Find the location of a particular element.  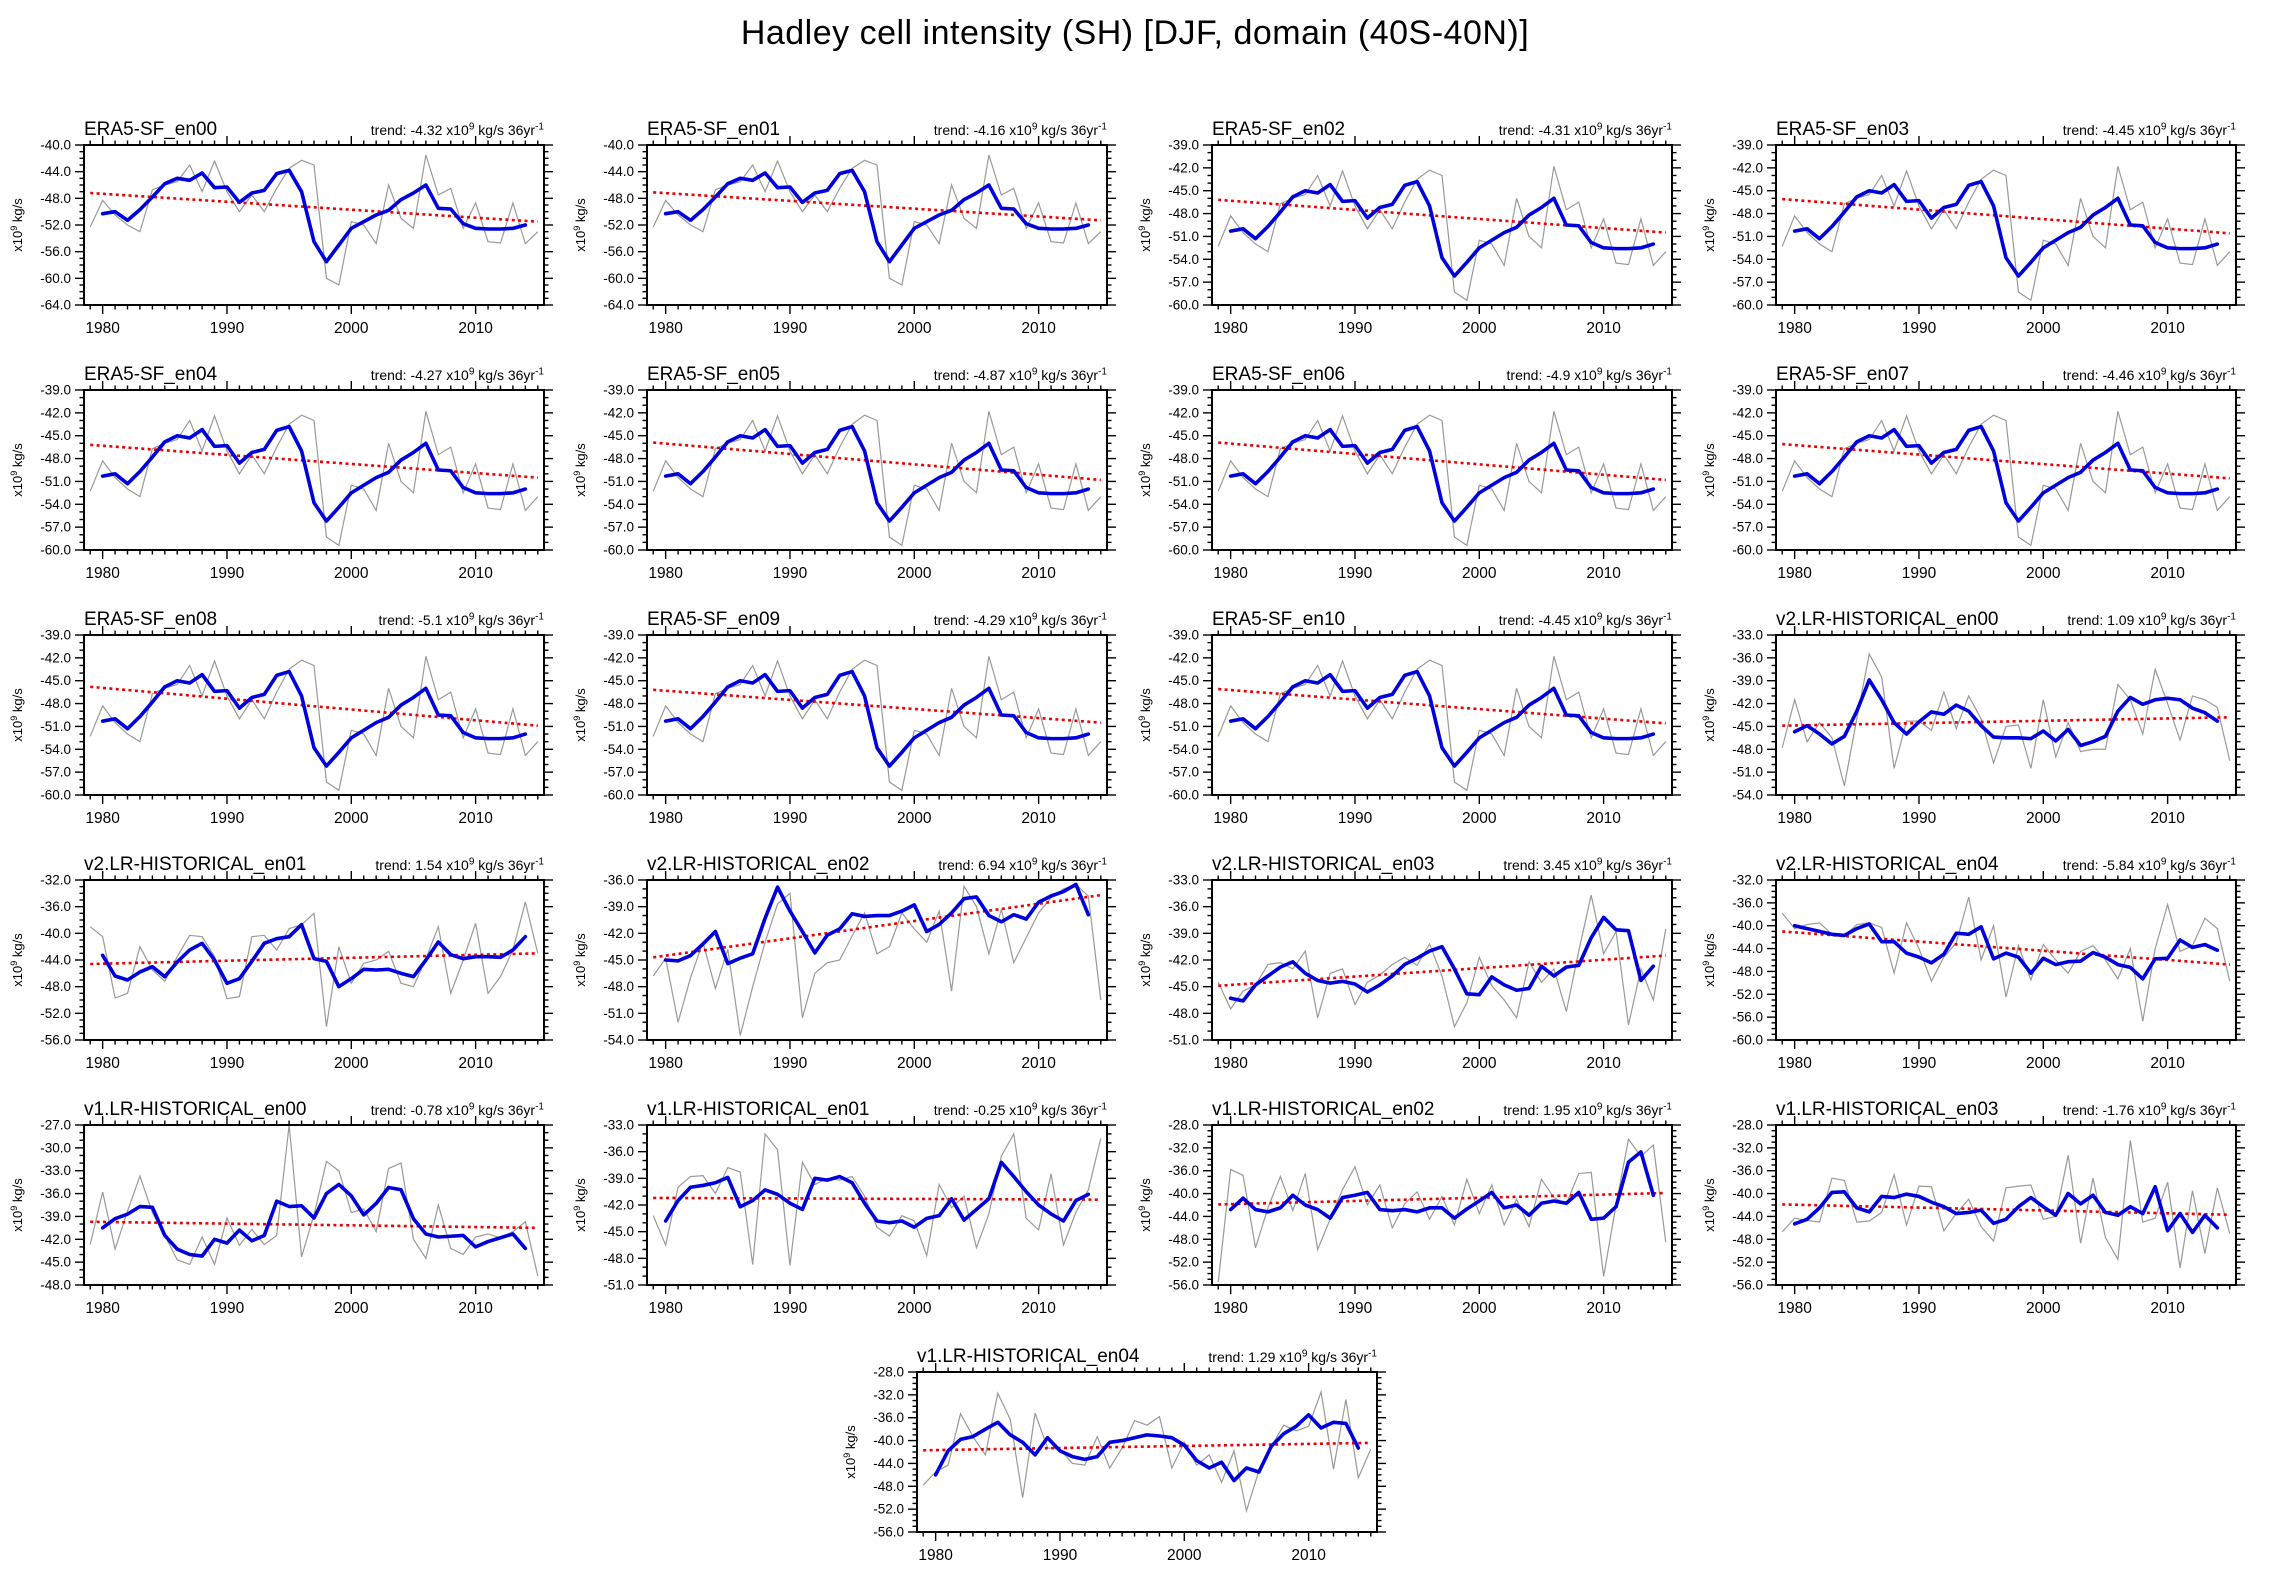

trend-annotation: trend: -4.16 x109 kg/s 36yr-1 is located at coordinates (1021, 130).